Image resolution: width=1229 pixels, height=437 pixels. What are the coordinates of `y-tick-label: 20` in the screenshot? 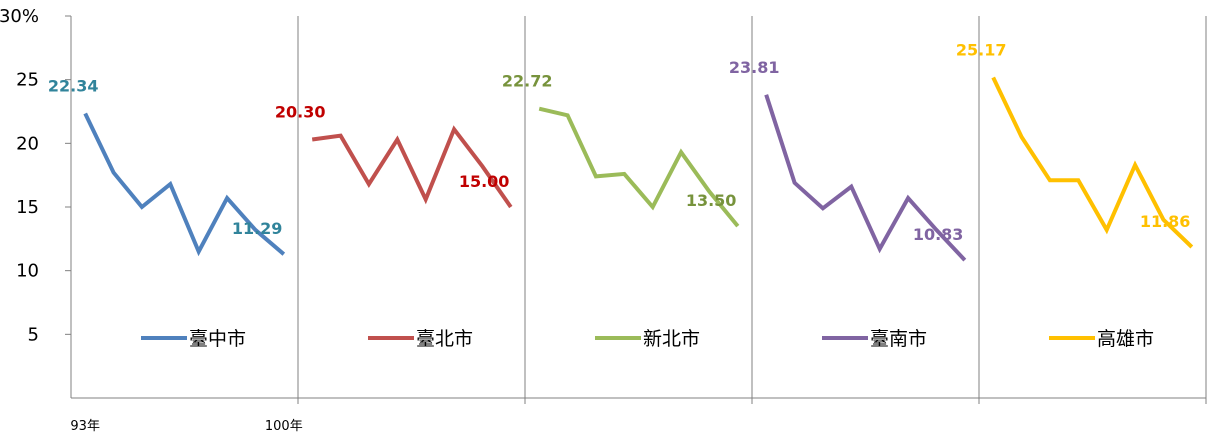 It's located at (27, 143).